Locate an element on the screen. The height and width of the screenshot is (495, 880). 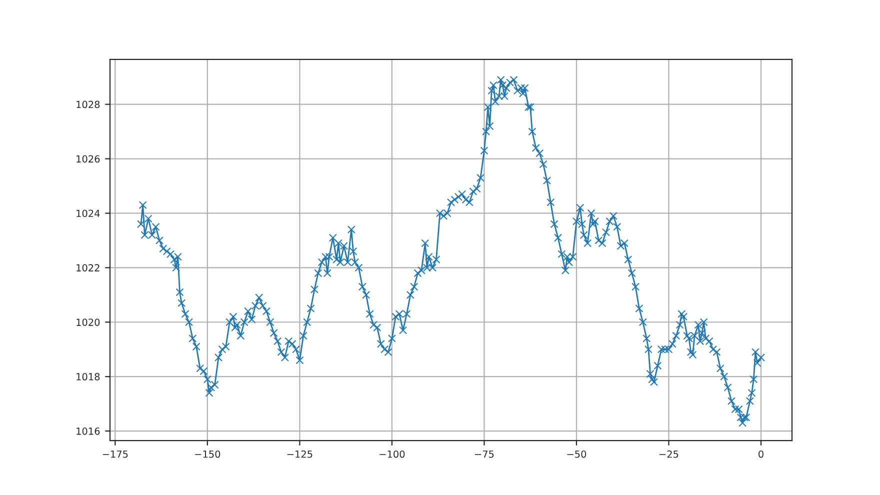
y-tick-label: 1016 is located at coordinates (88, 431).